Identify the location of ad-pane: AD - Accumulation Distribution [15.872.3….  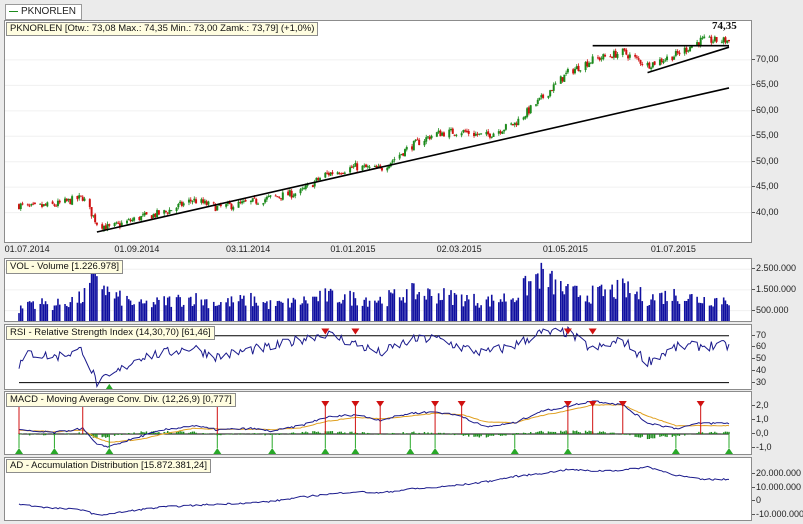
(378, 489).